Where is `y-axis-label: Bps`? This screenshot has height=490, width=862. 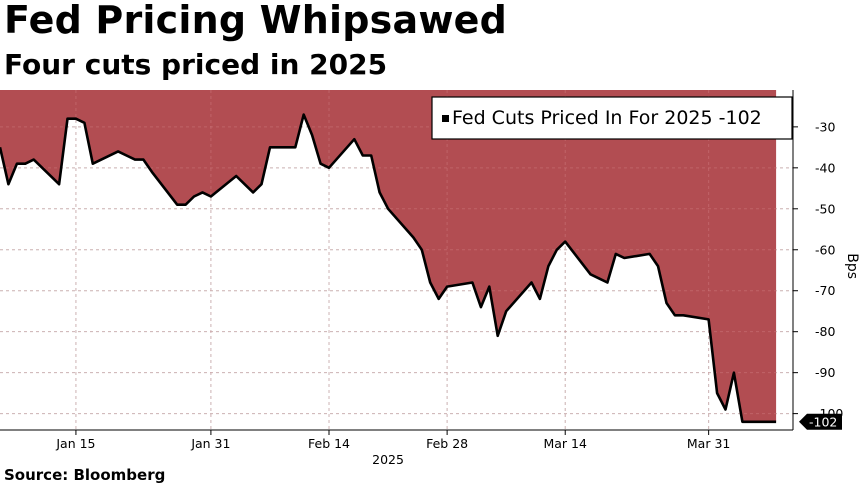
y-axis-label: Bps is located at coordinates (852, 266).